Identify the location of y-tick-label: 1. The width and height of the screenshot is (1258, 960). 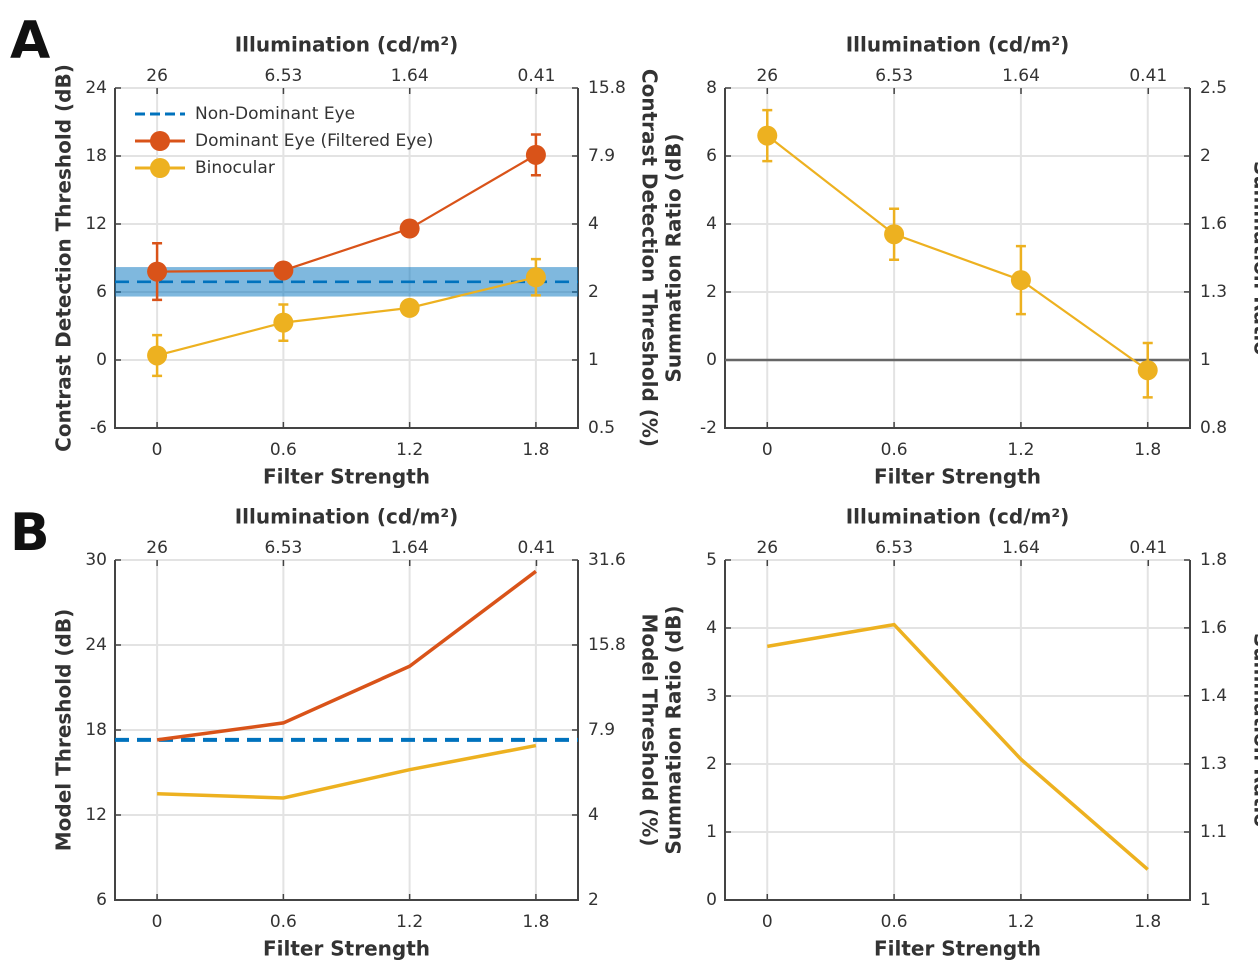
(711, 832).